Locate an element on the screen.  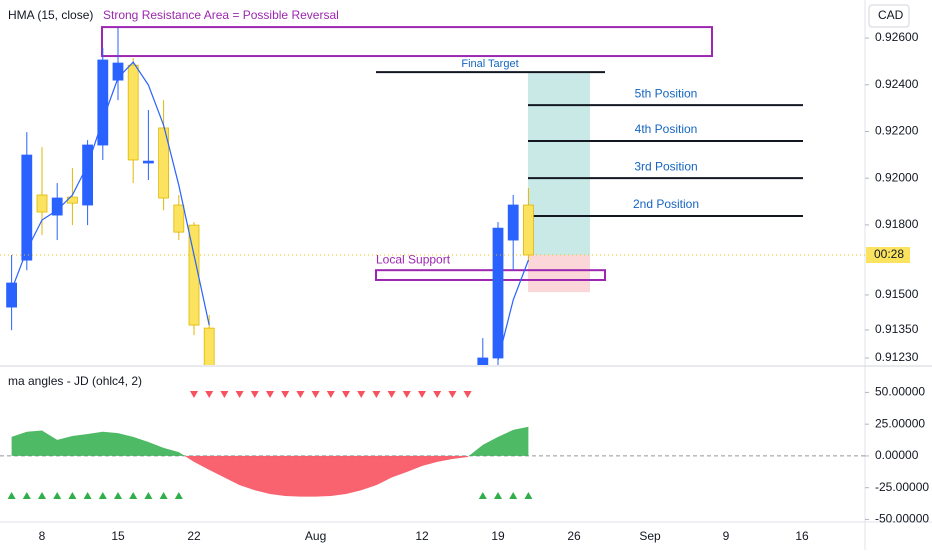
x-tick-label: Sep is located at coordinates (650, 536).